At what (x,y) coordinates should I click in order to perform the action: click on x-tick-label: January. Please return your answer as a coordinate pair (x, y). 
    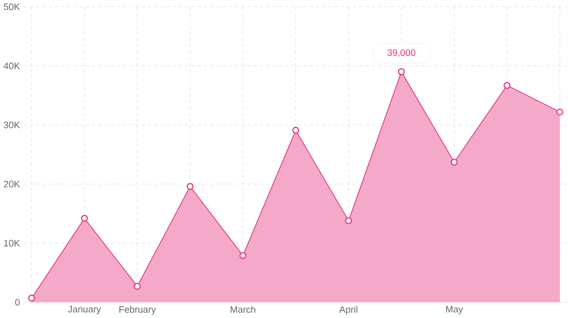
    Looking at the image, I should click on (85, 310).